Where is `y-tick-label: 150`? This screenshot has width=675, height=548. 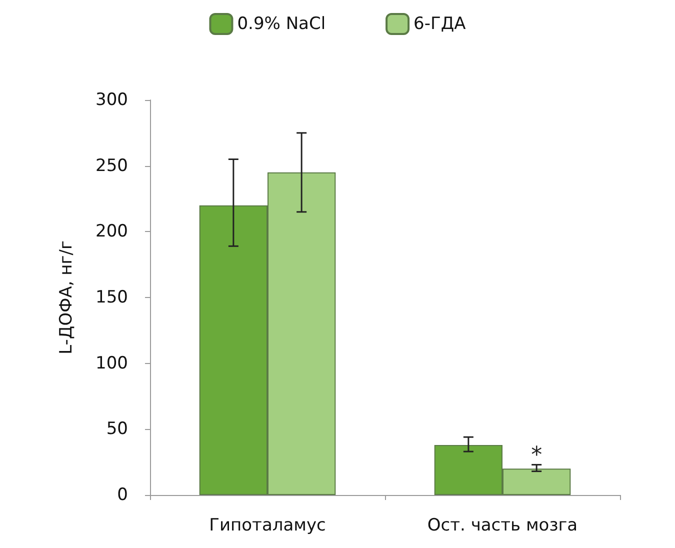 y-tick-label: 150 is located at coordinates (112, 298).